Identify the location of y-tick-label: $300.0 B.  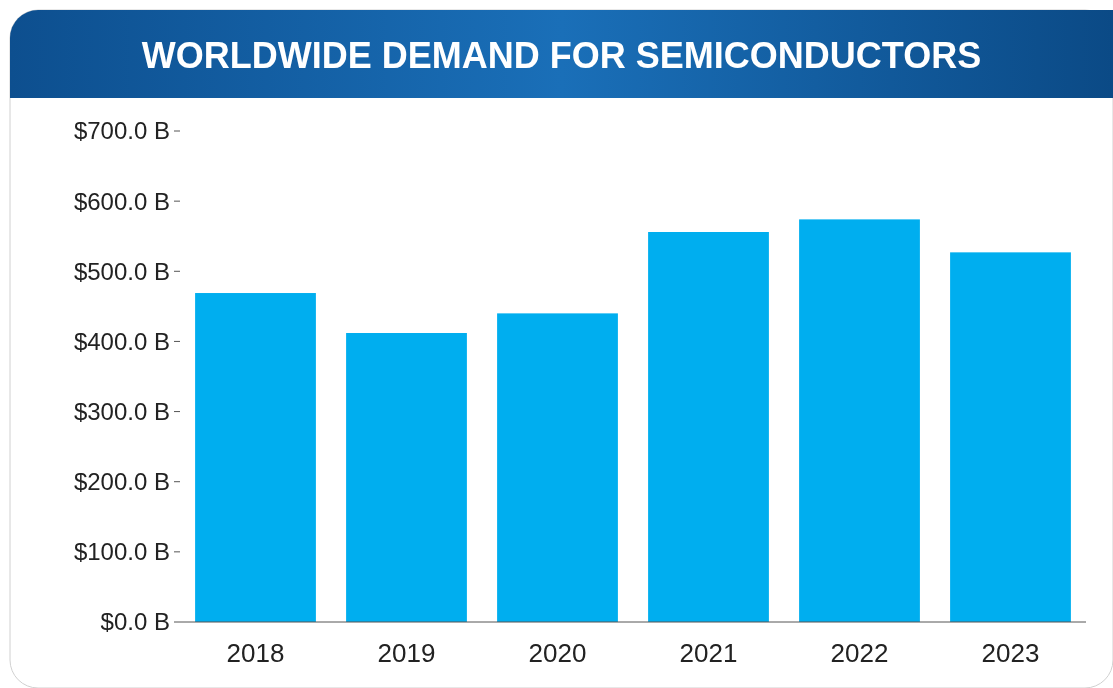
(121, 411).